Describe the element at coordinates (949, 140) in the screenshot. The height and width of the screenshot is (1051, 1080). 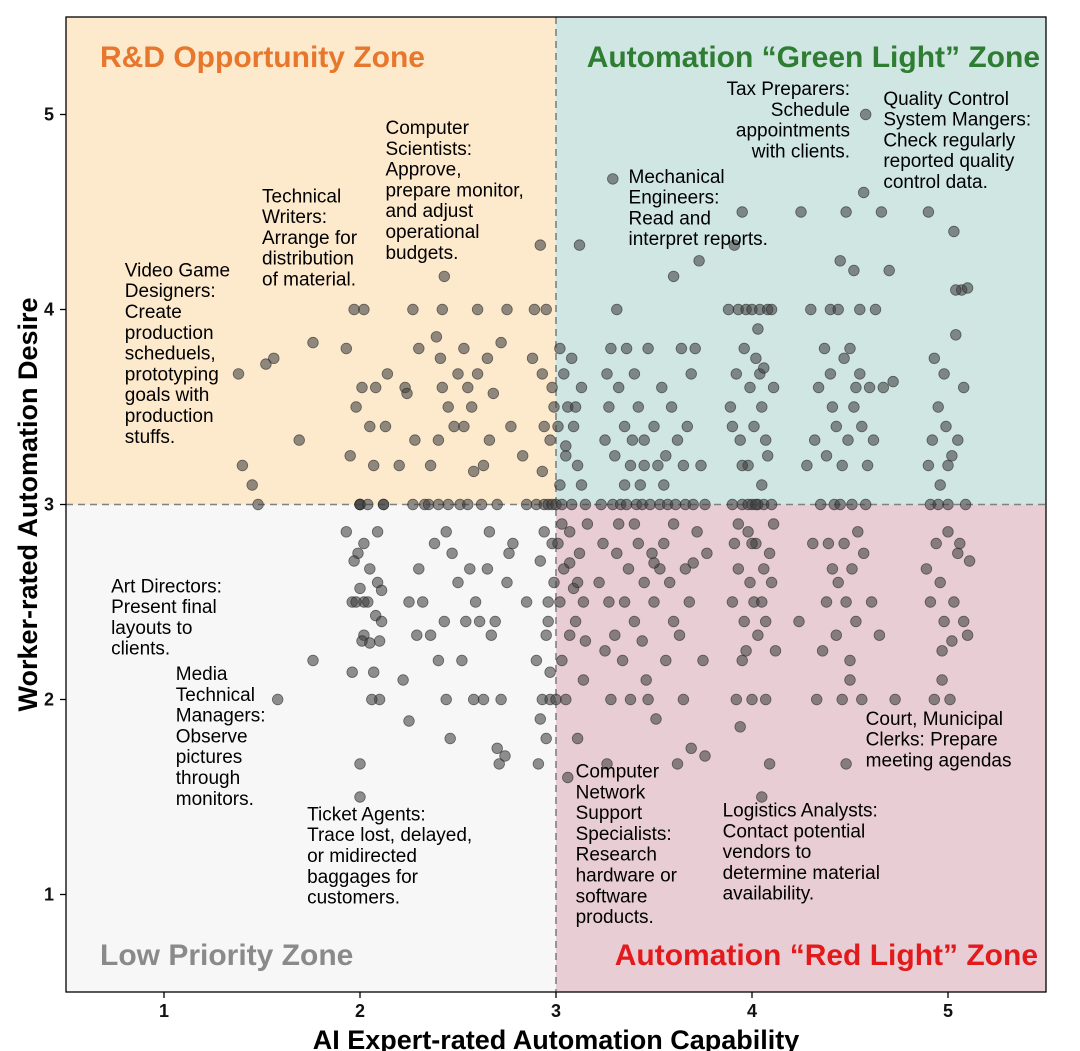
I see `annotation-line: Check regularly` at that location.